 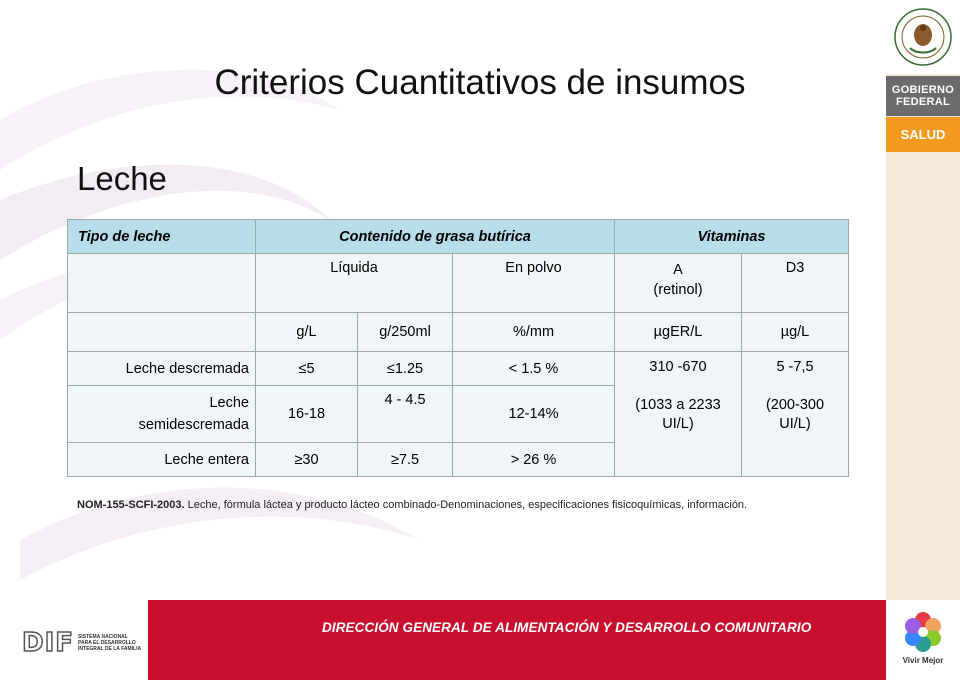 What do you see at coordinates (306, 368) in the screenshot?
I see `row-gl: ≤5` at bounding box center [306, 368].